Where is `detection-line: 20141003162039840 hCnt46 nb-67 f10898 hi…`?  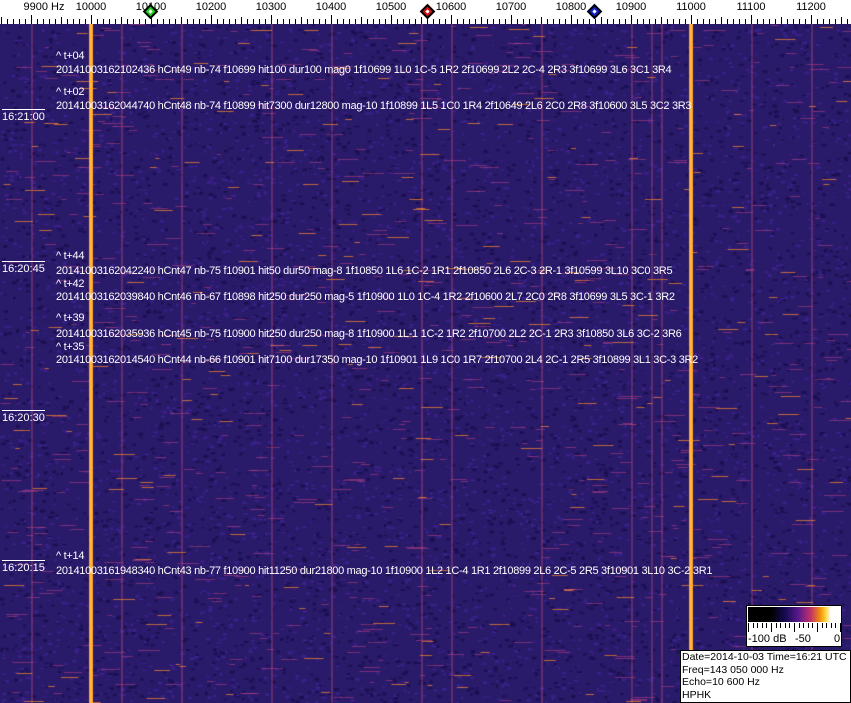
detection-line: 20141003162039840 hCnt46 nb-67 f10898 hi… is located at coordinates (365, 297).